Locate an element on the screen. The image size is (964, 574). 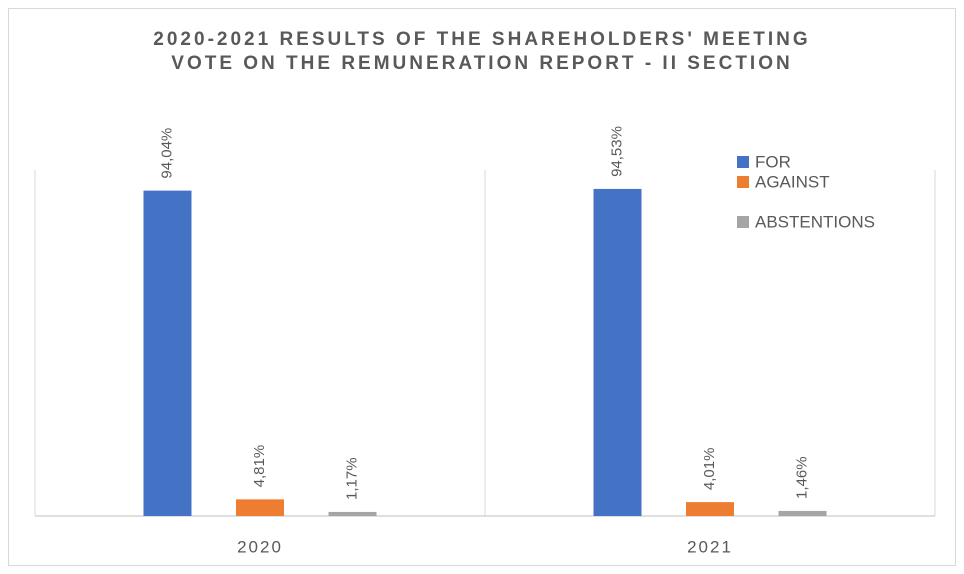
value-label: 94,04% is located at coordinates (166, 153).